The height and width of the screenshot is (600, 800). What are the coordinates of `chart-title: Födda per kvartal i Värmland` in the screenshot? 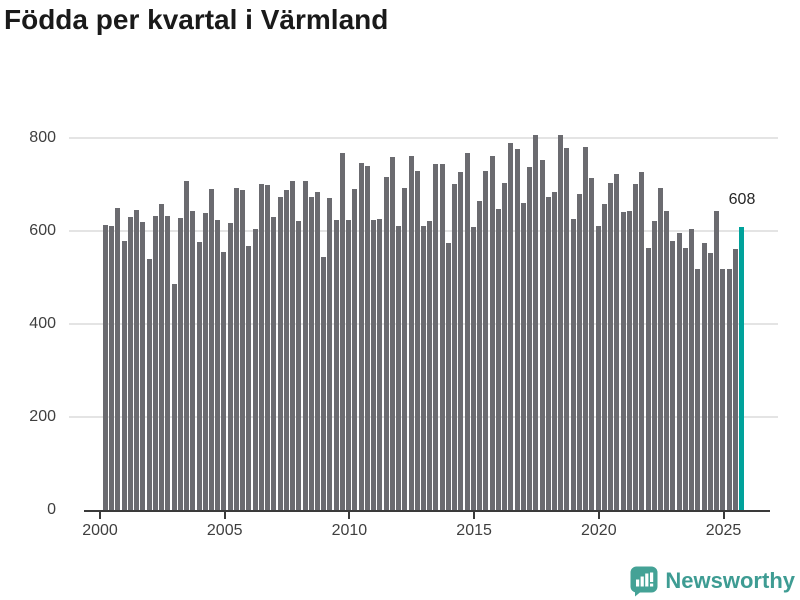 It's located at (196, 19).